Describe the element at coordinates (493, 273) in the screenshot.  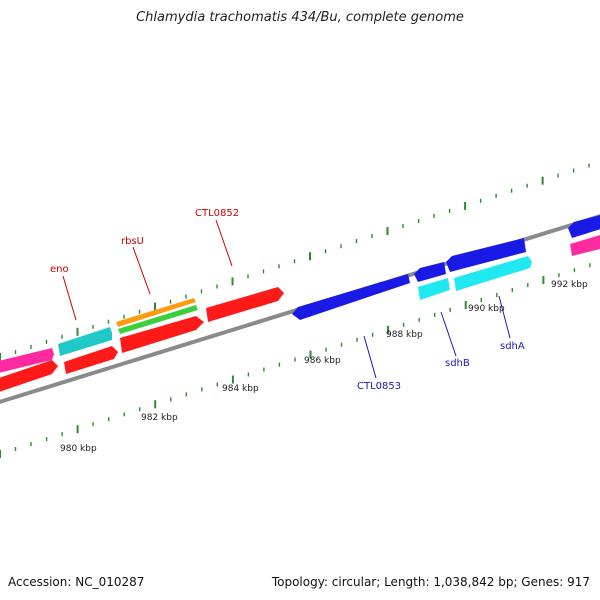
I see `gene-feature-sdhA` at that location.